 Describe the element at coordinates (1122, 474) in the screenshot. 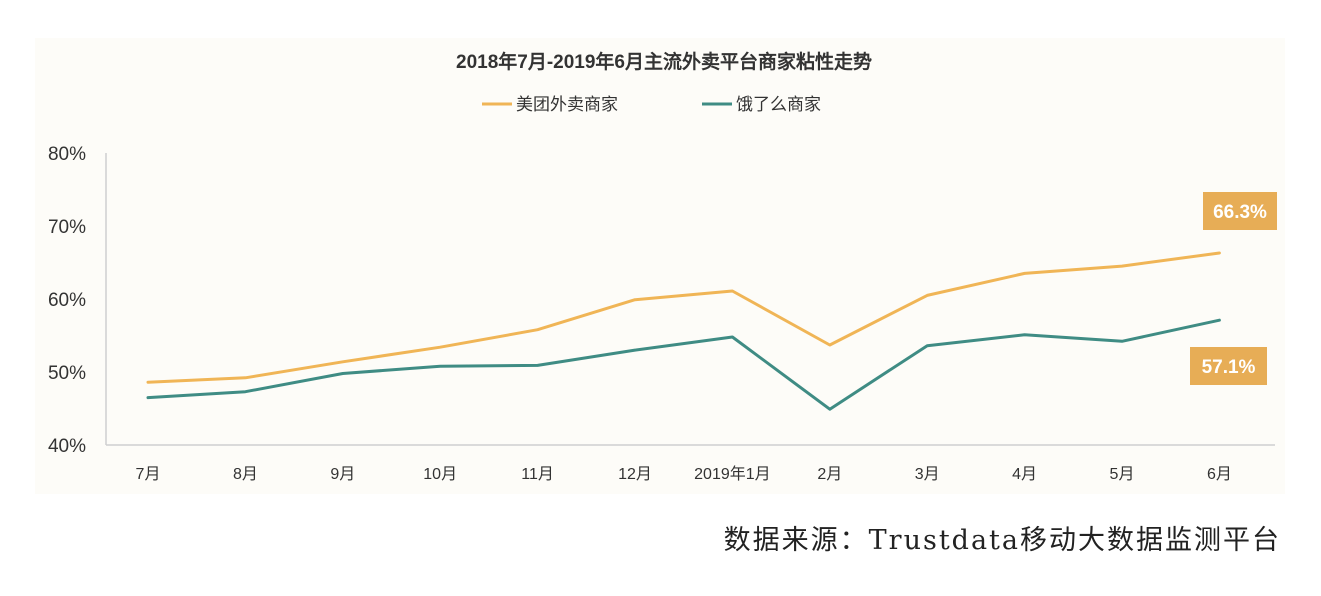

I see `x-tick-label: 5月` at that location.